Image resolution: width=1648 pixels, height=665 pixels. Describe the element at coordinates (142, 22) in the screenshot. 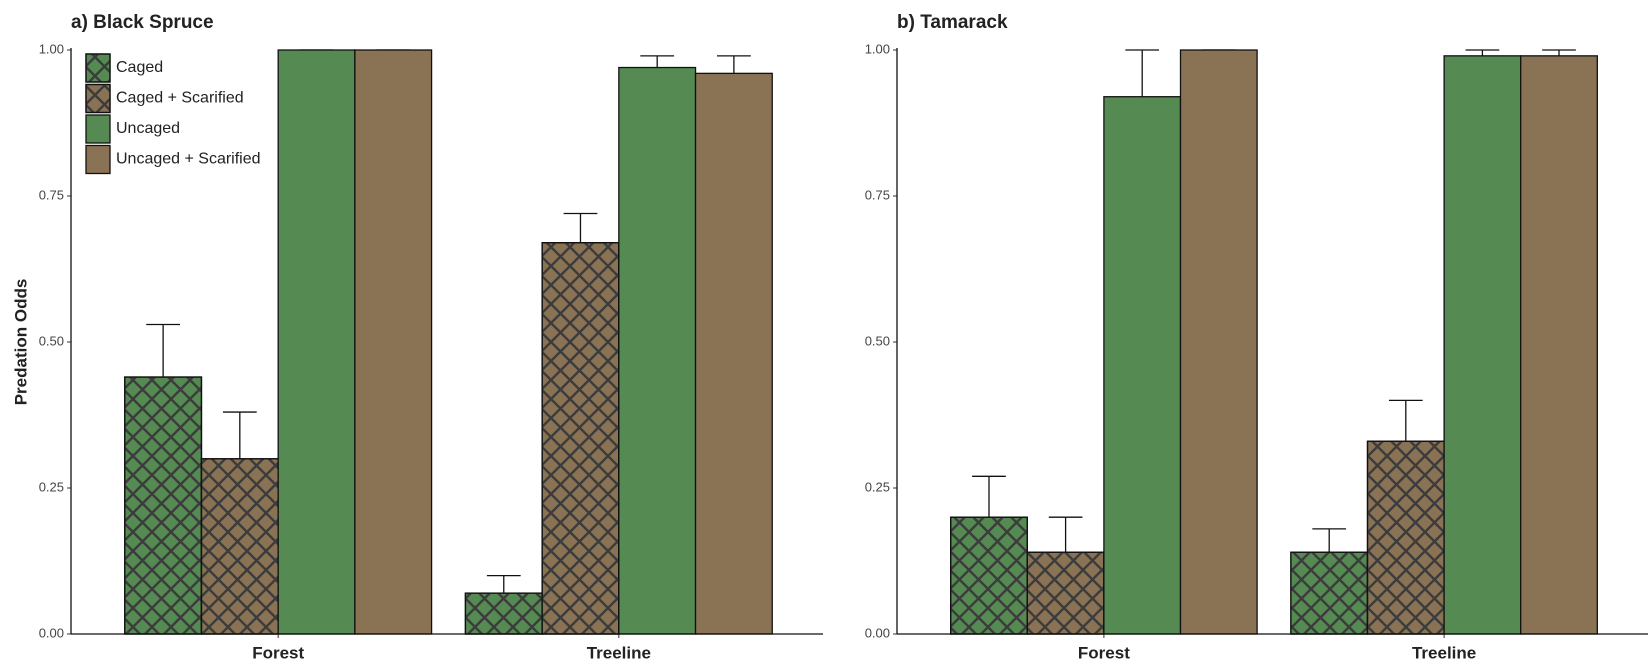

I see `chart-title: a) Black Spruce` at that location.